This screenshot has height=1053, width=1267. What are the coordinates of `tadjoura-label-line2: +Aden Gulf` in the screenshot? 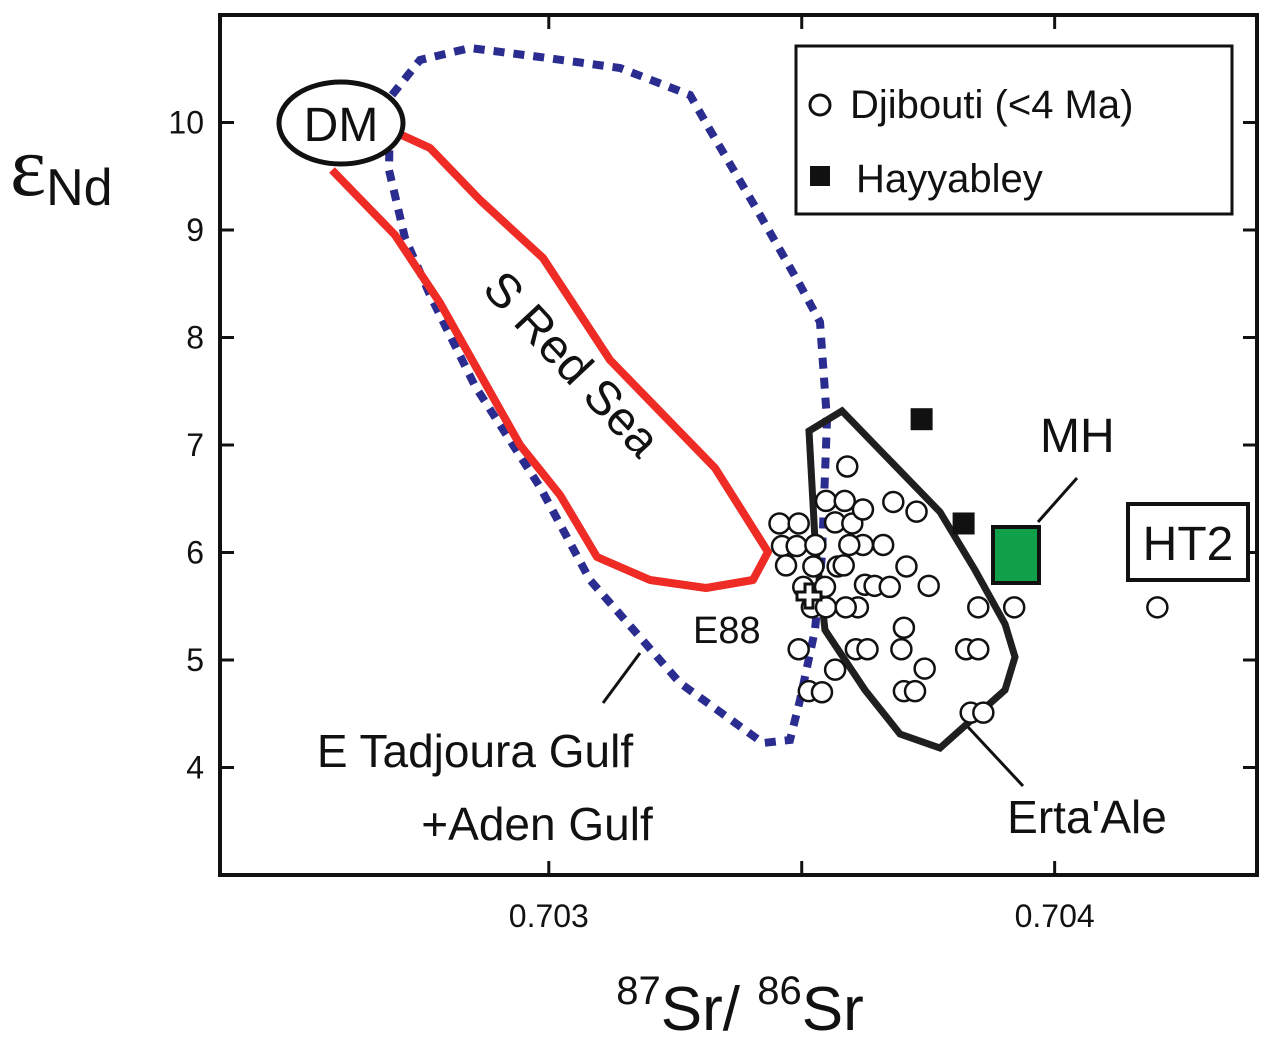 It's located at (537, 824).